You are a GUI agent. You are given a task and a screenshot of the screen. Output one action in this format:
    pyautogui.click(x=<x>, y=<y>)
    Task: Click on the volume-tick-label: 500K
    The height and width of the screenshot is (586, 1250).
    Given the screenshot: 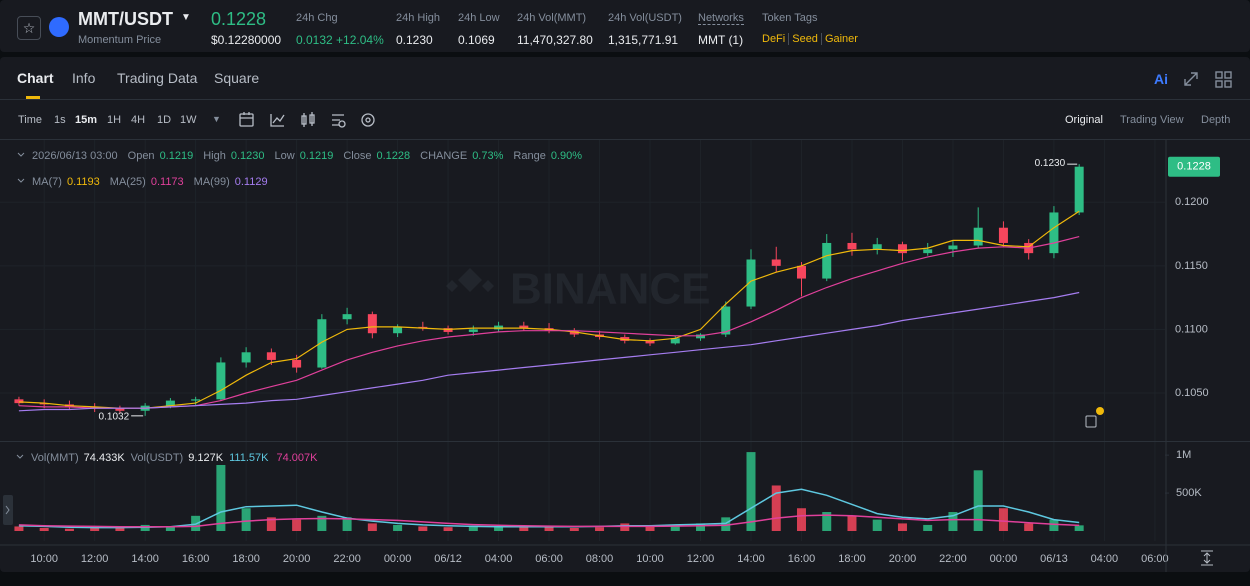 What is the action you would take?
    pyautogui.click(x=1189, y=493)
    